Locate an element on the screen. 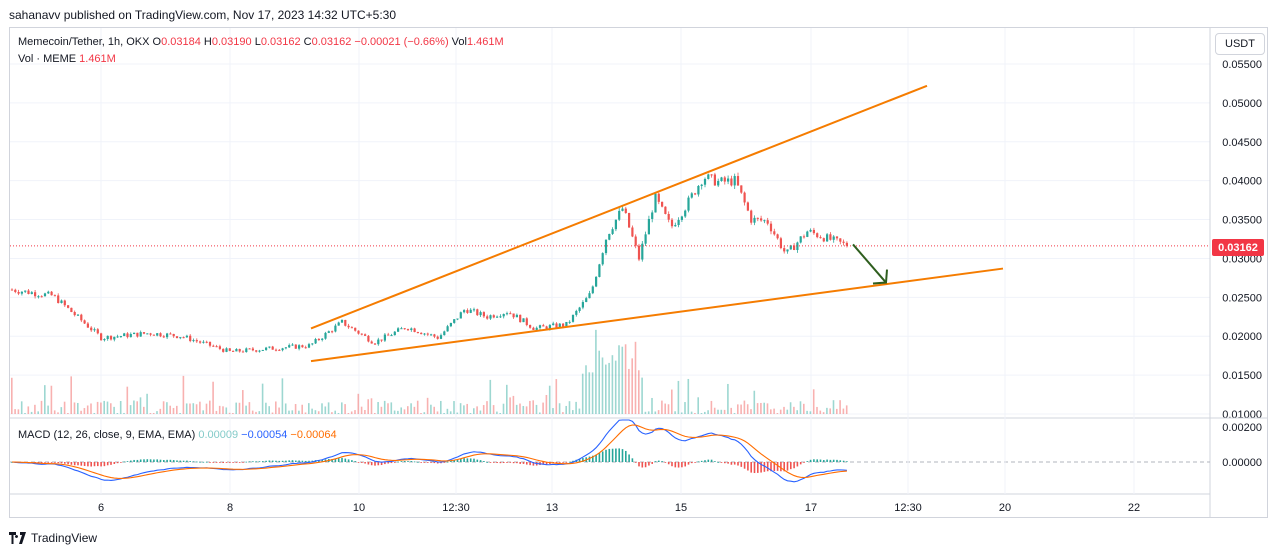 Image resolution: width=1281 pixels, height=557 pixels. currency-button: USDT is located at coordinates (1240, 44).